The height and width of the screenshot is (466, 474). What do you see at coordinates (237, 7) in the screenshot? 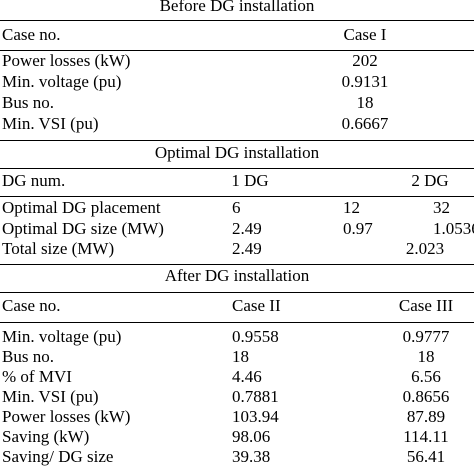
I see `section-title: Before DG installation` at bounding box center [237, 7].